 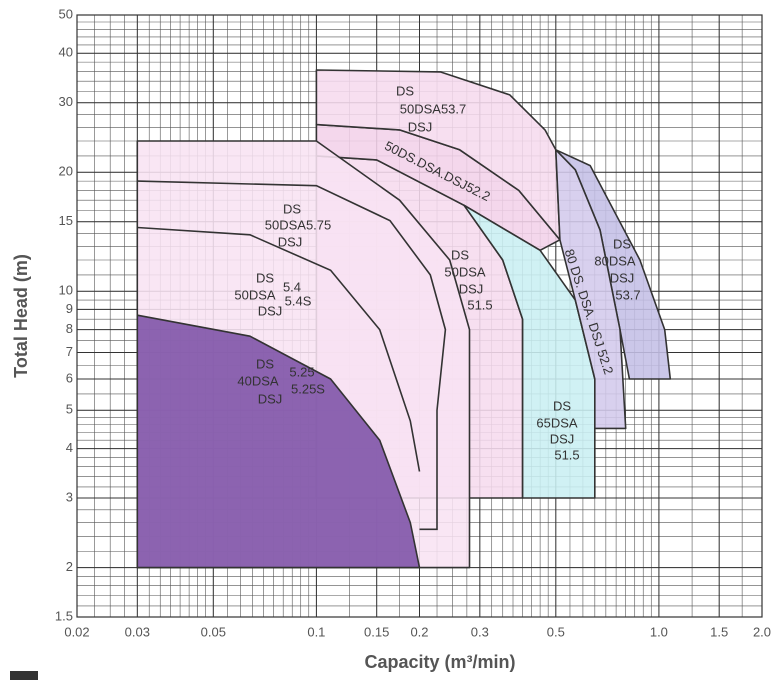 I want to click on y-tick-label: 2, so click(x=69, y=566).